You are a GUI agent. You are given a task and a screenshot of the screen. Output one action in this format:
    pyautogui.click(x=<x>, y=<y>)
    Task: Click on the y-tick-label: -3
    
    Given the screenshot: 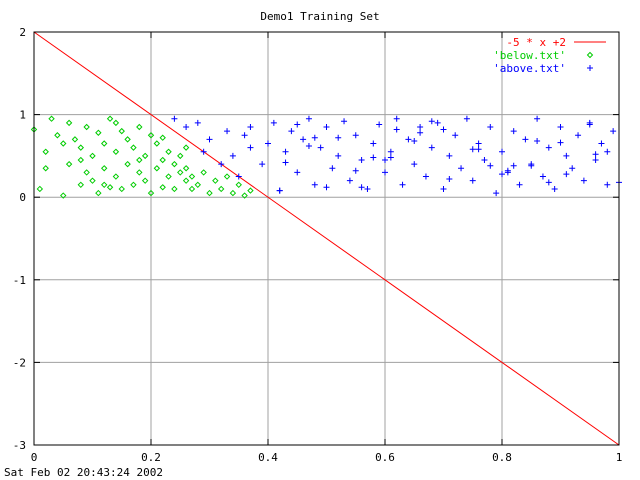 What is the action you would take?
    pyautogui.click(x=19, y=445)
    